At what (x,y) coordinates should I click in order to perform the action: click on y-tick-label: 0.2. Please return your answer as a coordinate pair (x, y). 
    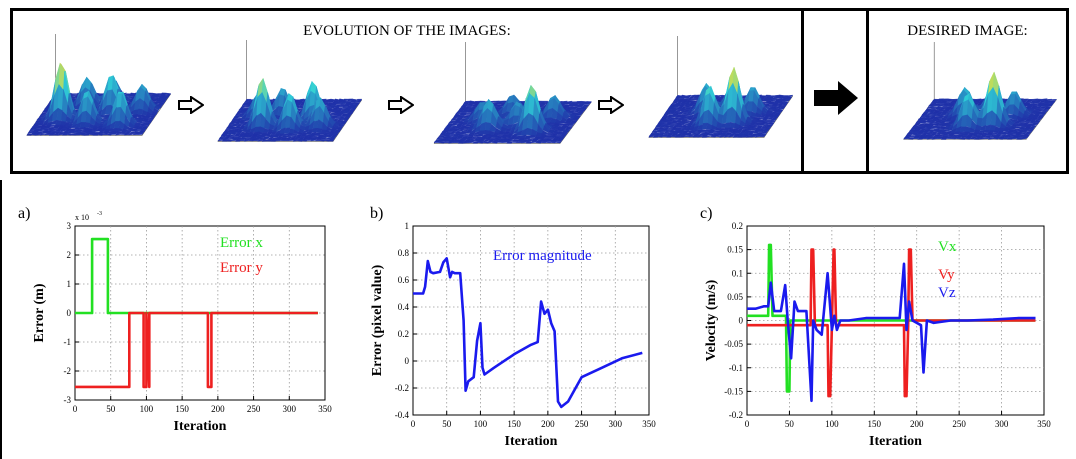
    Looking at the image, I should click on (403, 334).